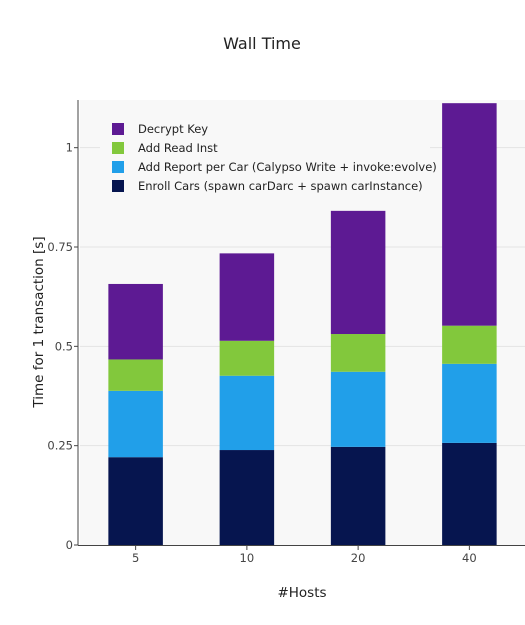 The width and height of the screenshot is (525, 625). I want to click on chart-title: Wall Time, so click(262, 43).